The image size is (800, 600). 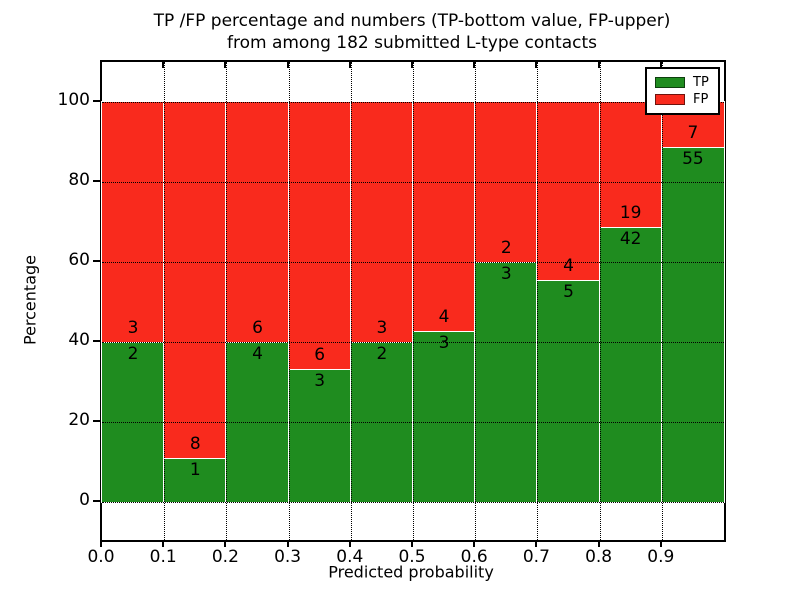 What do you see at coordinates (225, 557) in the screenshot?
I see `x-tick-label: 0.2` at bounding box center [225, 557].